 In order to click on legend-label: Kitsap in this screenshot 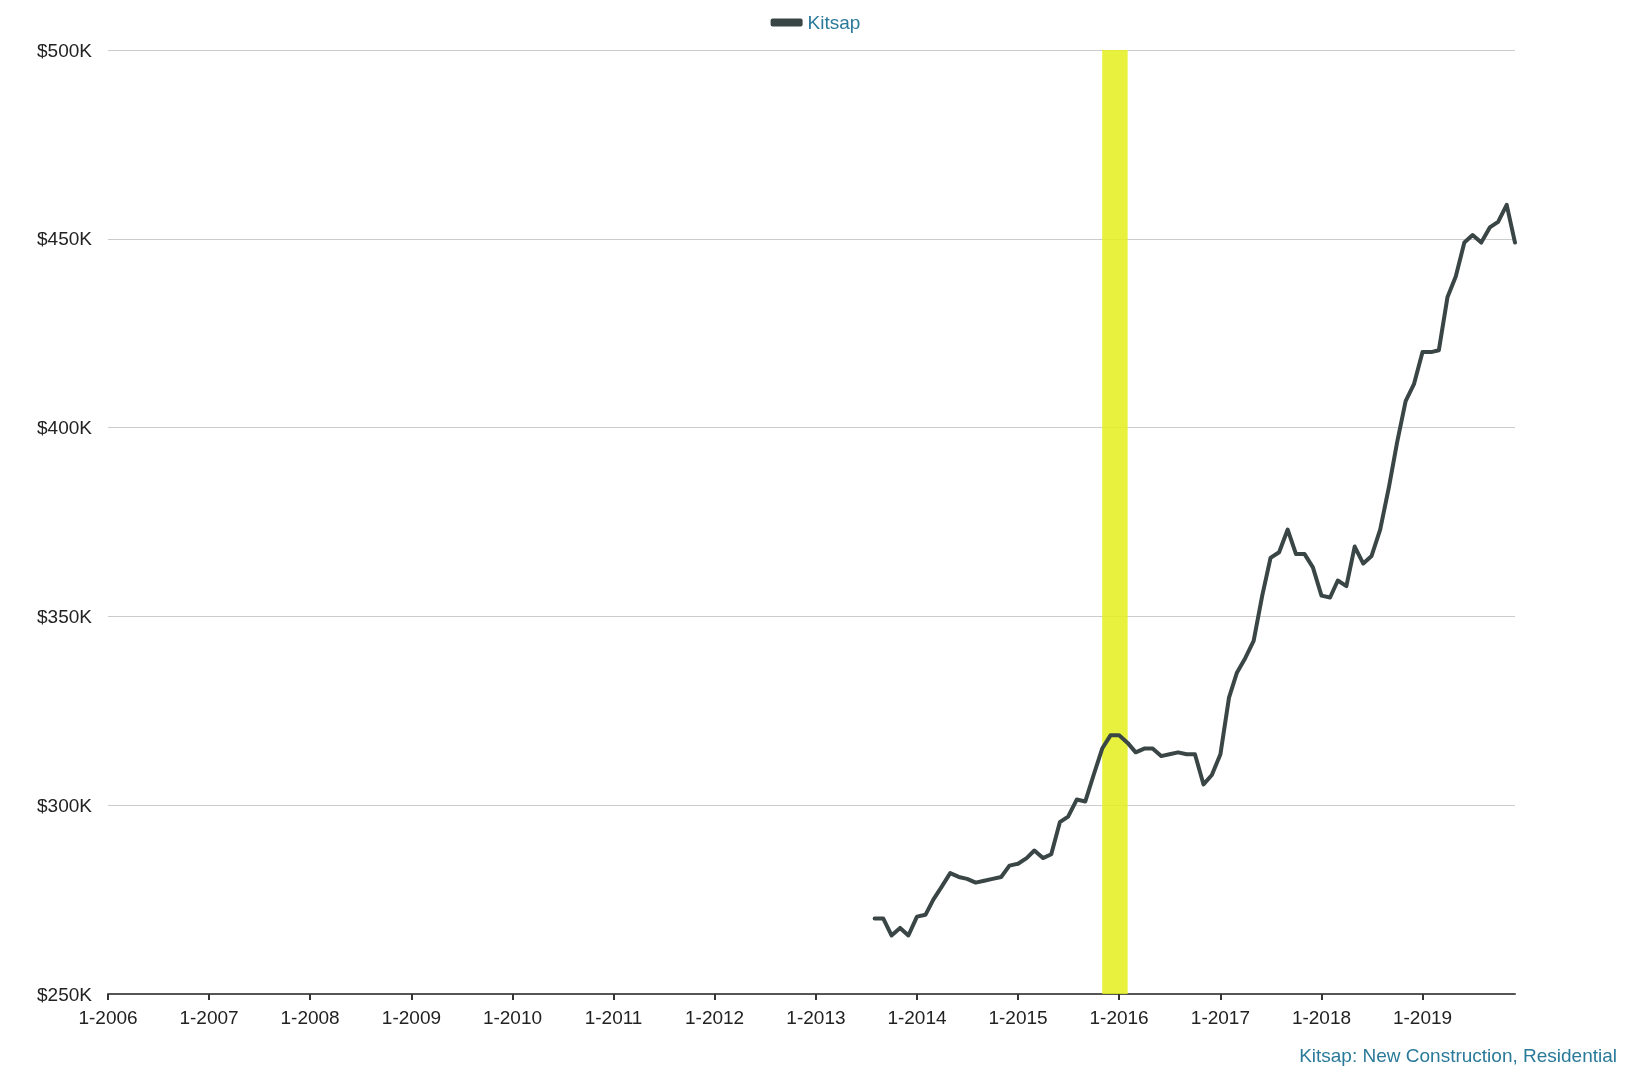, I will do `click(834, 22)`.